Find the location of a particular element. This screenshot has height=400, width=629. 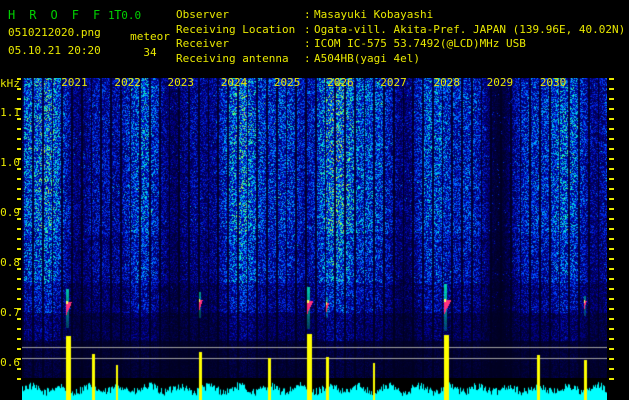

x-tick-label: 2026 is located at coordinates (340, 82).